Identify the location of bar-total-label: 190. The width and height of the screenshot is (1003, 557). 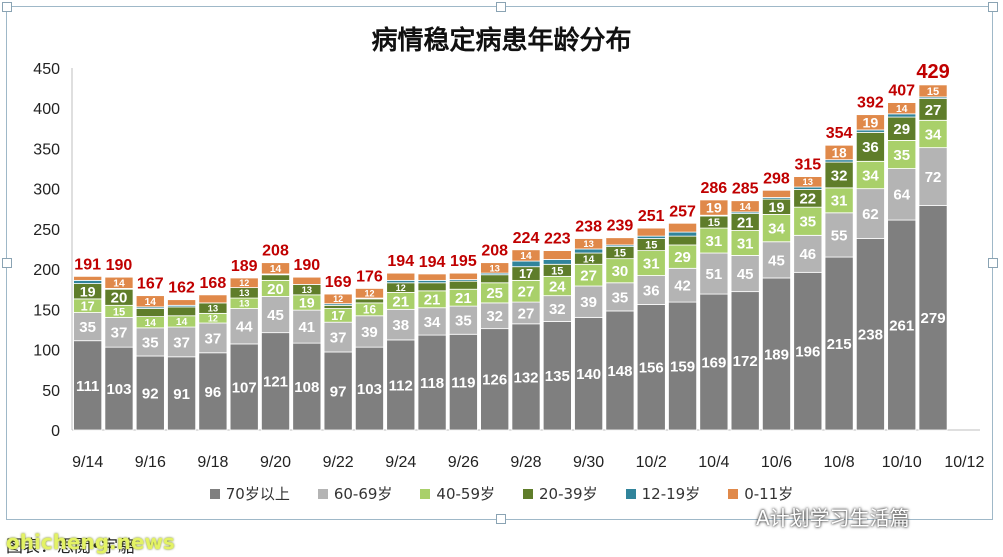
(119, 265).